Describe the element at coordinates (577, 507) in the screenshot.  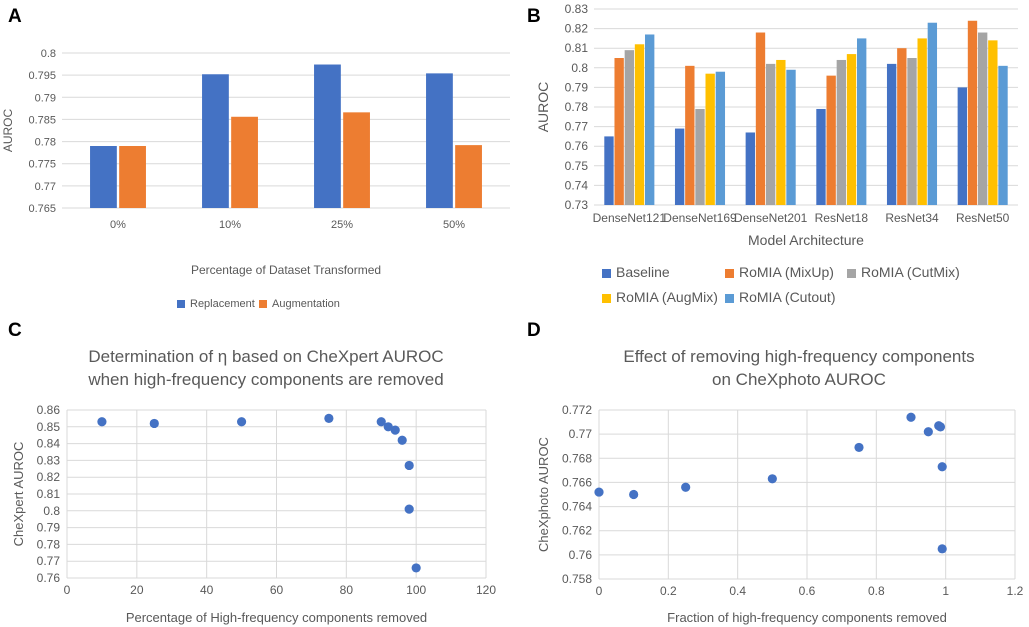
I see `y-tick-label: 0.764` at that location.